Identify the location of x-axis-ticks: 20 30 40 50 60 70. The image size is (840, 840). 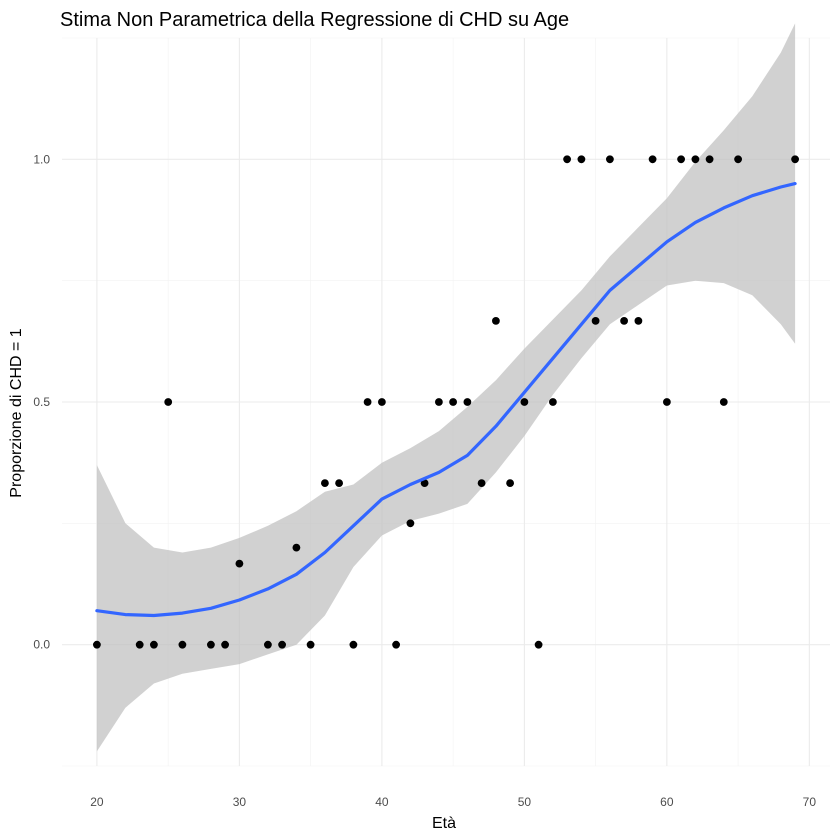
(453, 802).